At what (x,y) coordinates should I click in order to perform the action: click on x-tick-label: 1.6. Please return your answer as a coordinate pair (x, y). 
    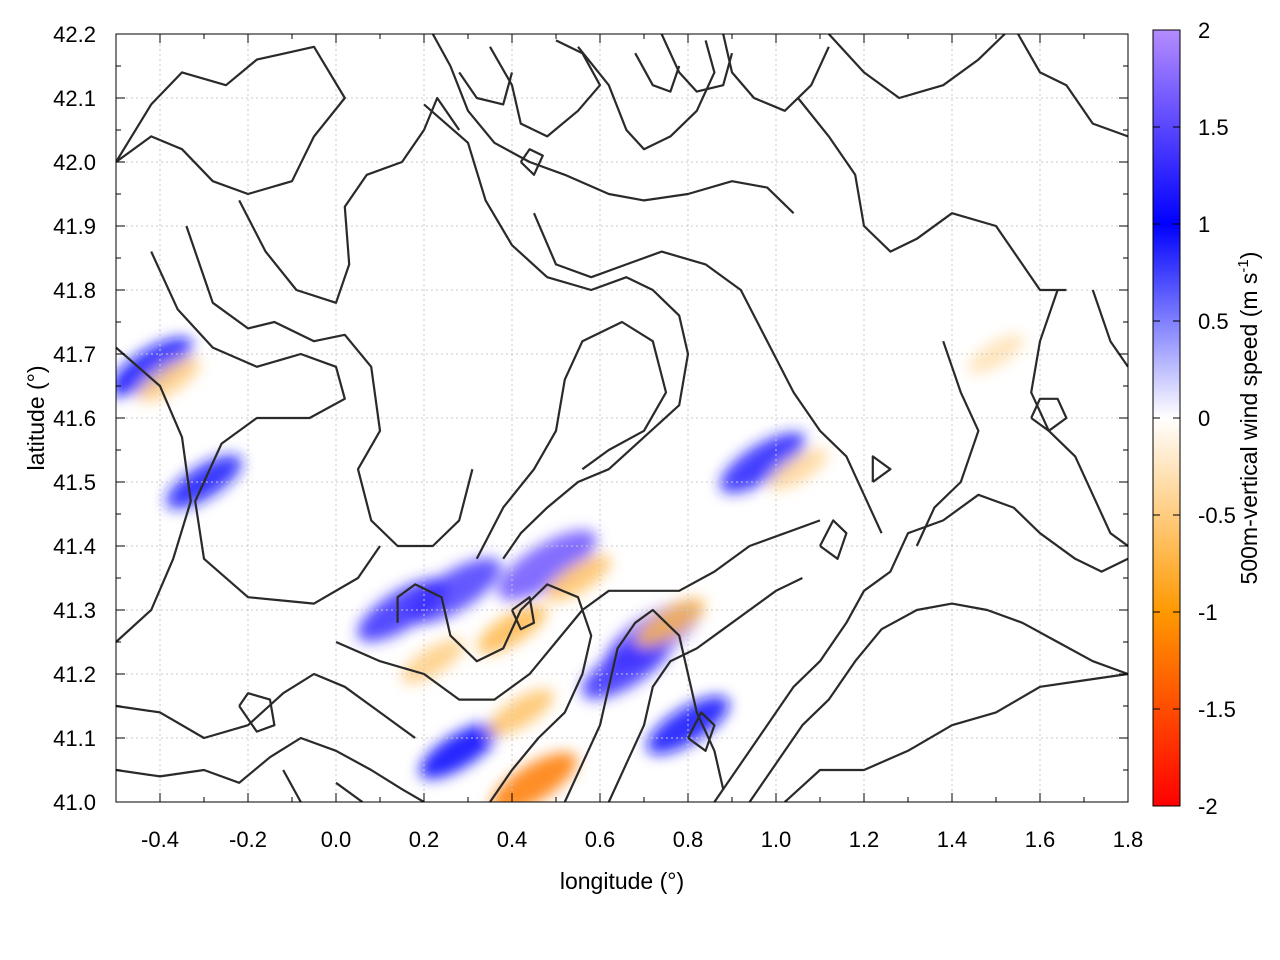
    Looking at the image, I should click on (1040, 839).